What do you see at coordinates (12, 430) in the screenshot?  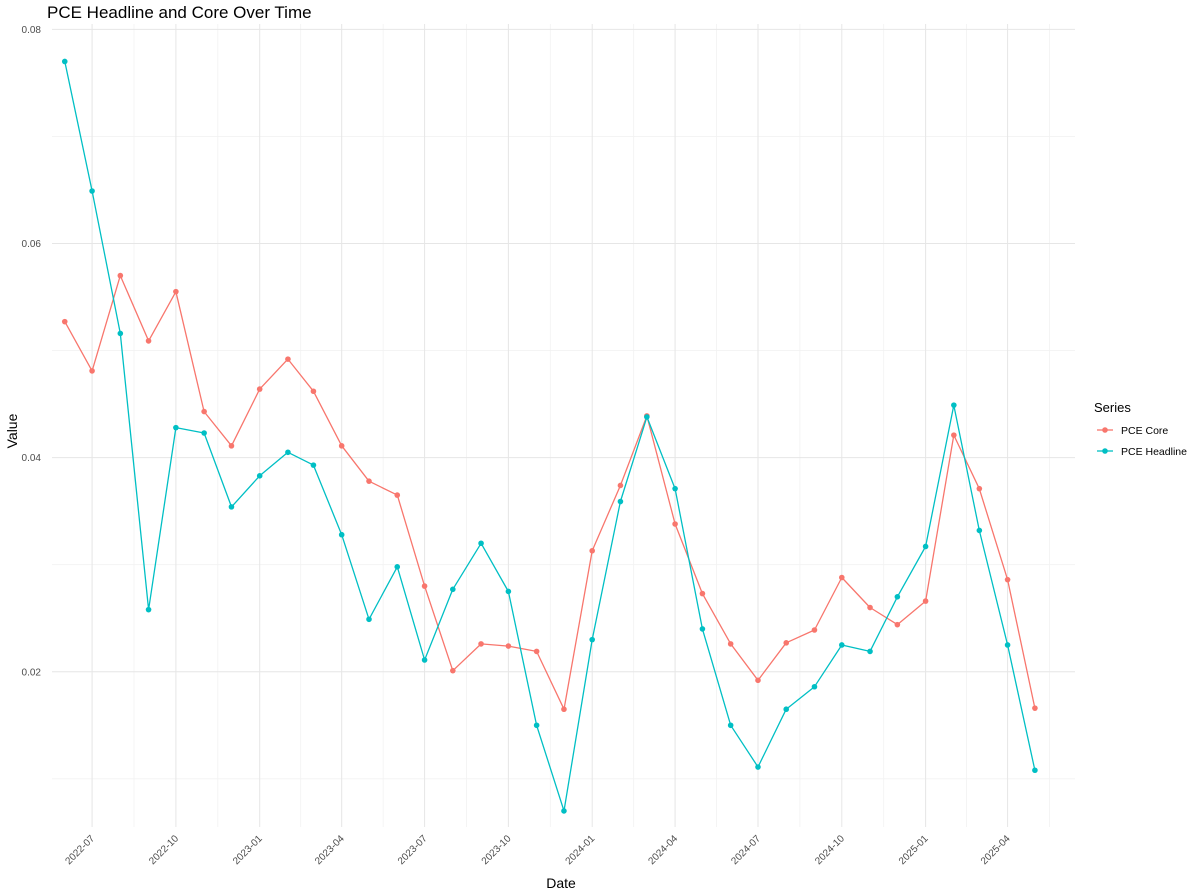 I see `y-axis-title: Value` at bounding box center [12, 430].